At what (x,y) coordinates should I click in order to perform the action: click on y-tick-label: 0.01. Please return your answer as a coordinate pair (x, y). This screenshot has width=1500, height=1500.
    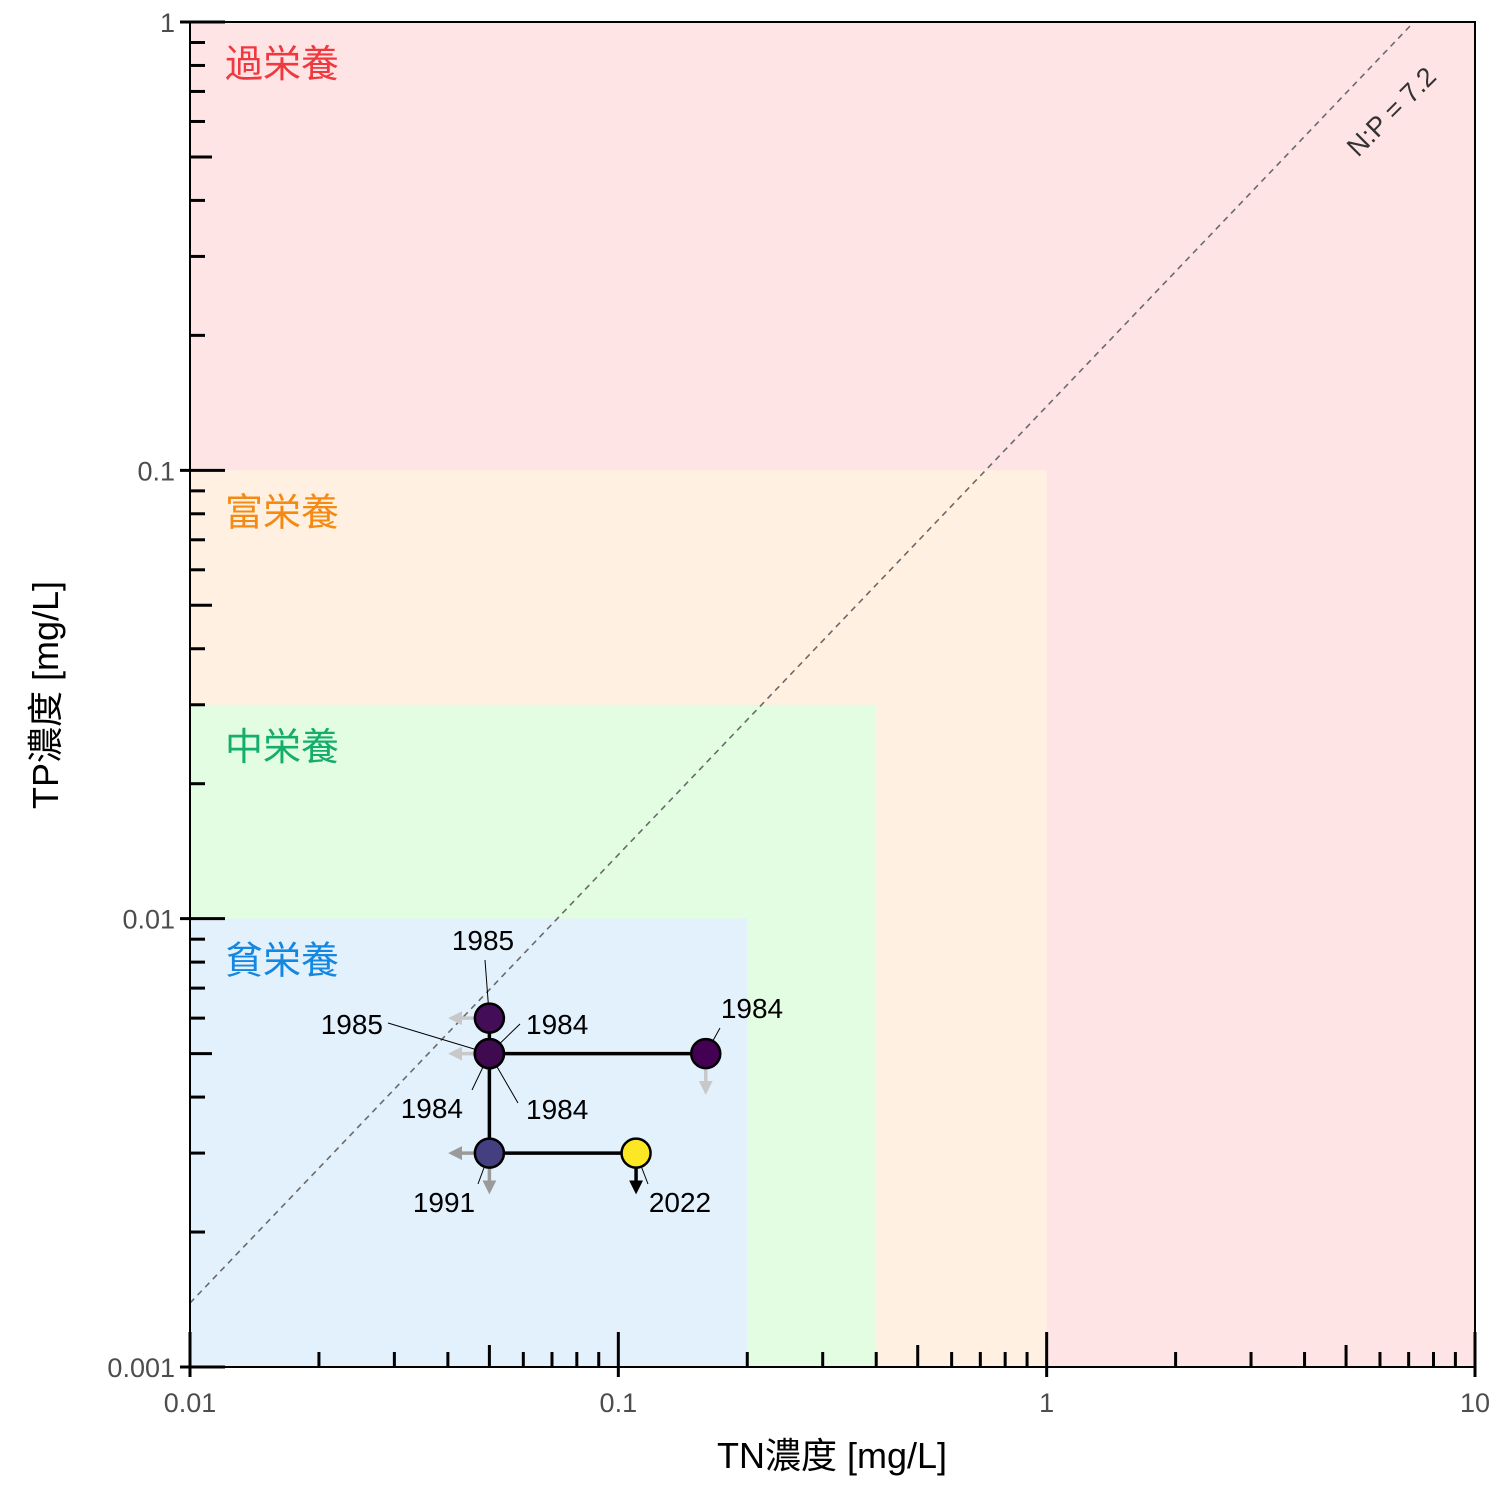
    Looking at the image, I should click on (148, 920).